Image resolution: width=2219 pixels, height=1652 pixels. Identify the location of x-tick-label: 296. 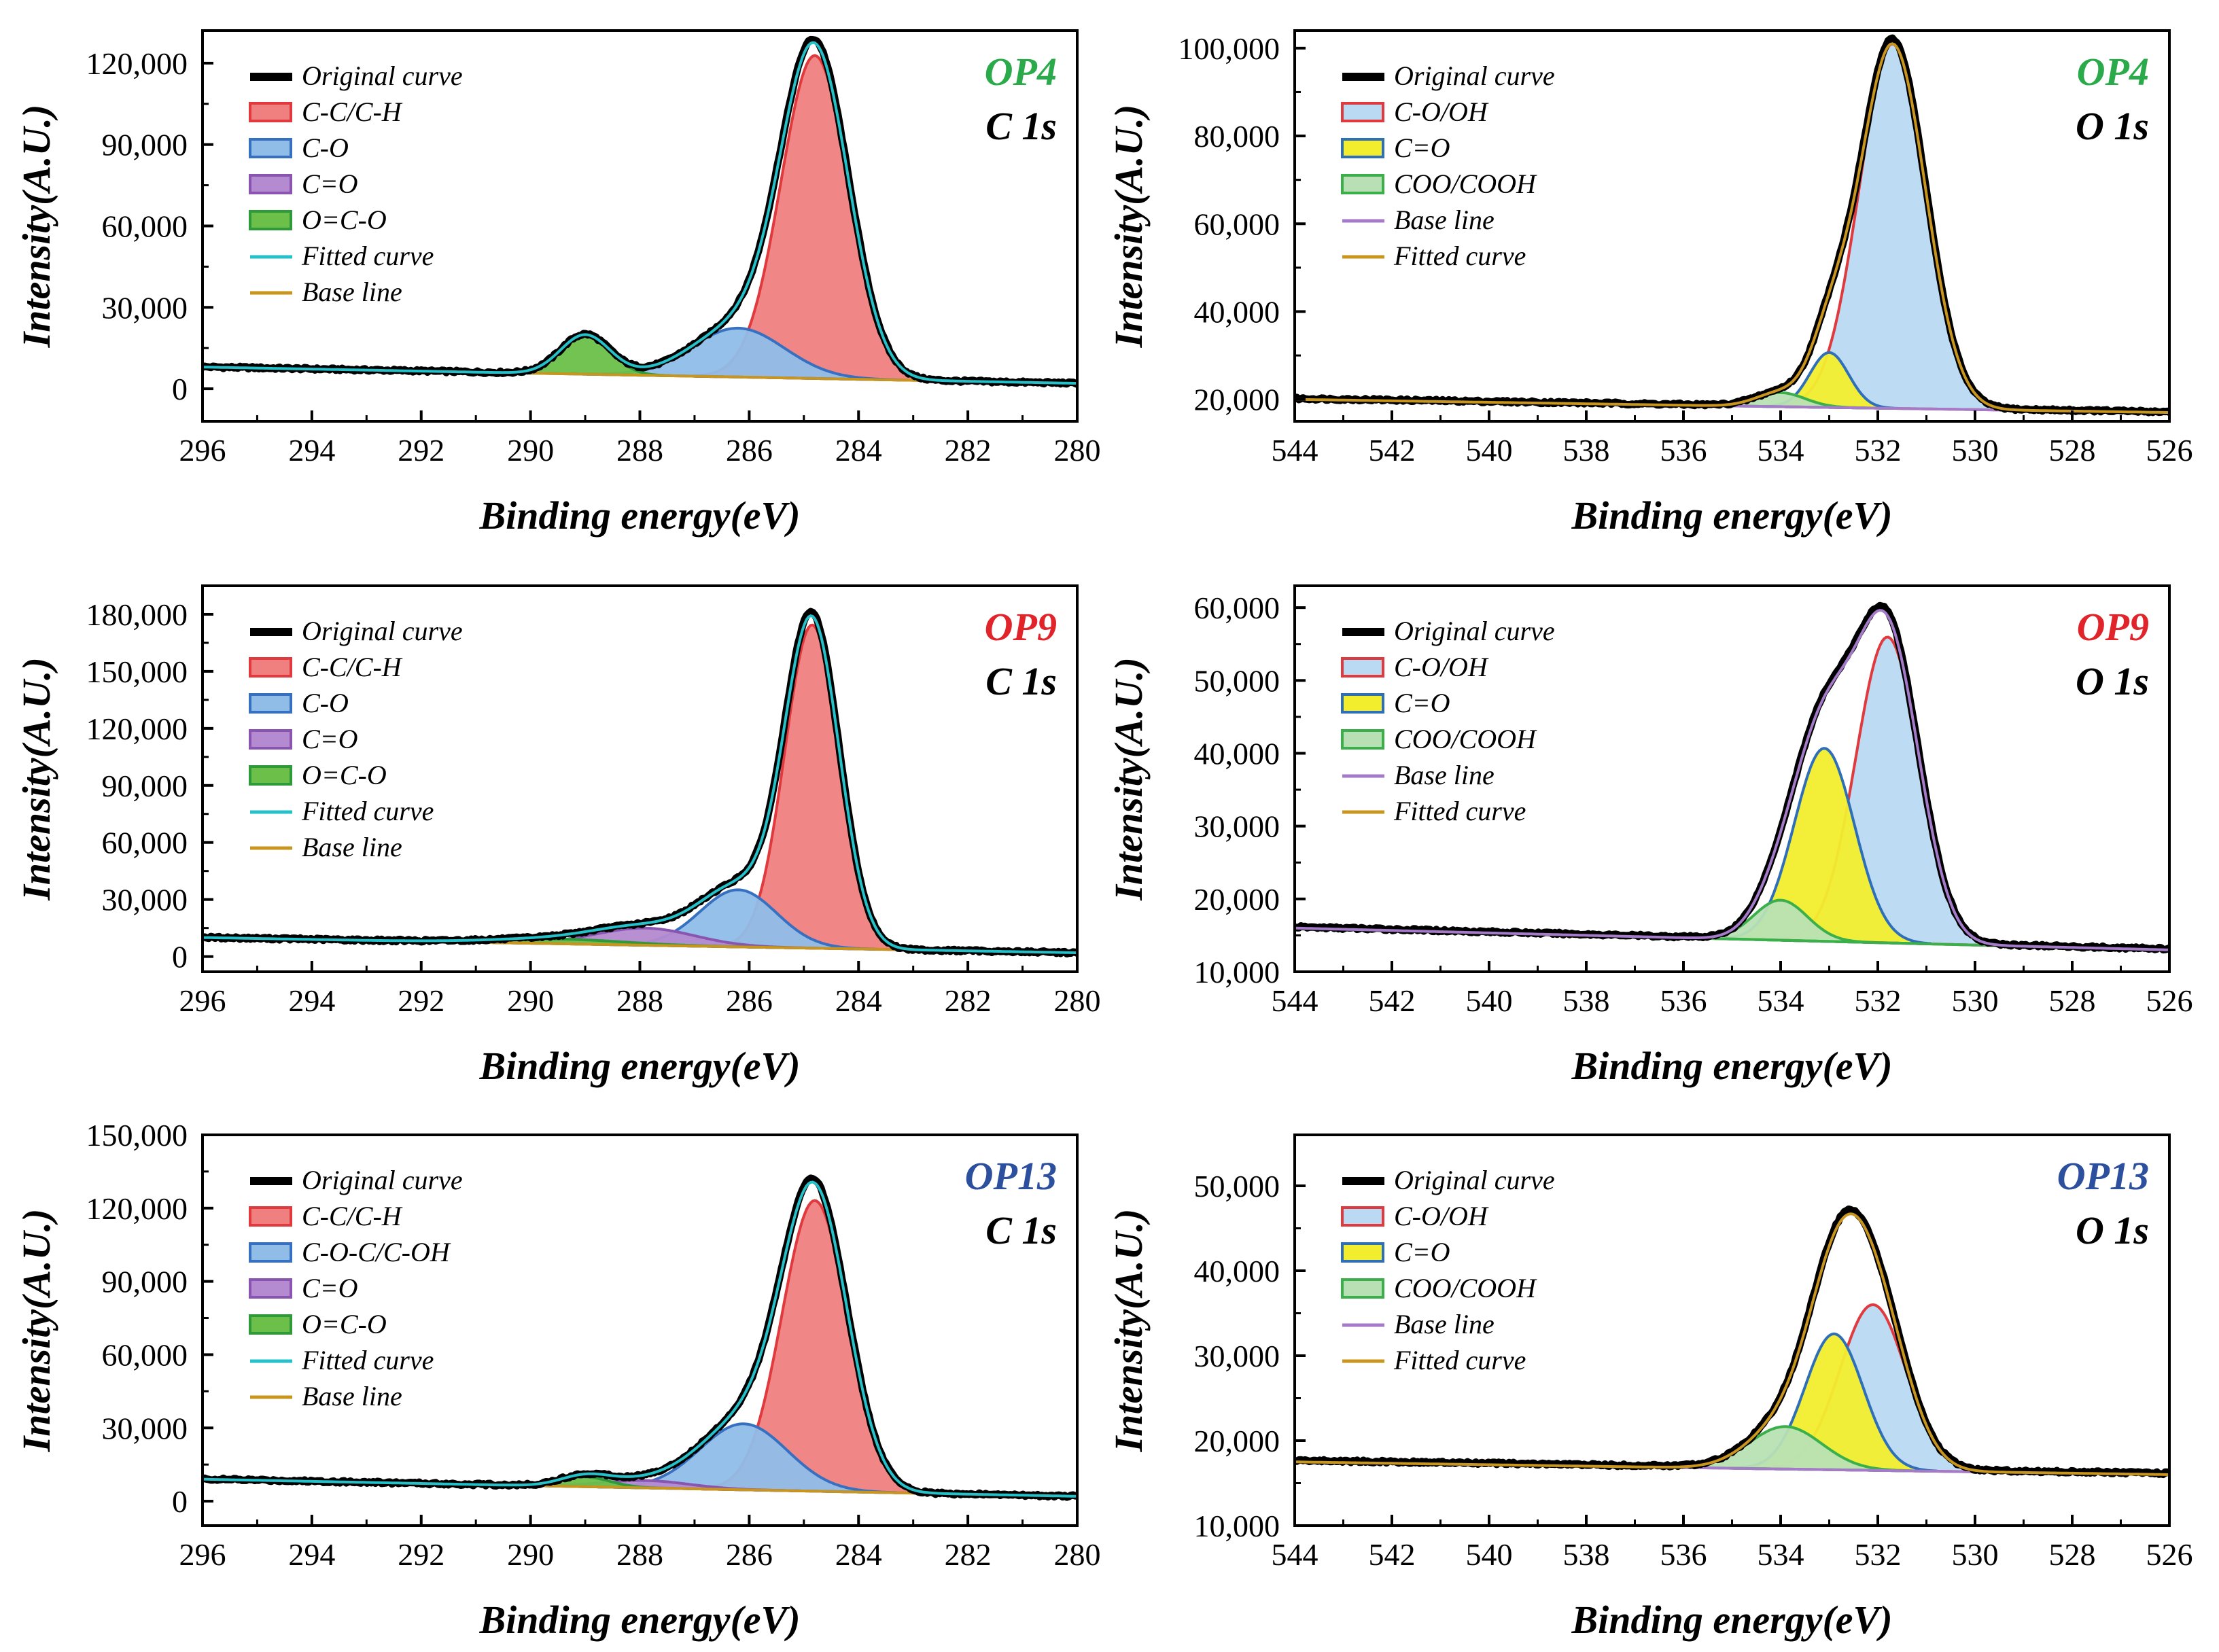
(203, 450).